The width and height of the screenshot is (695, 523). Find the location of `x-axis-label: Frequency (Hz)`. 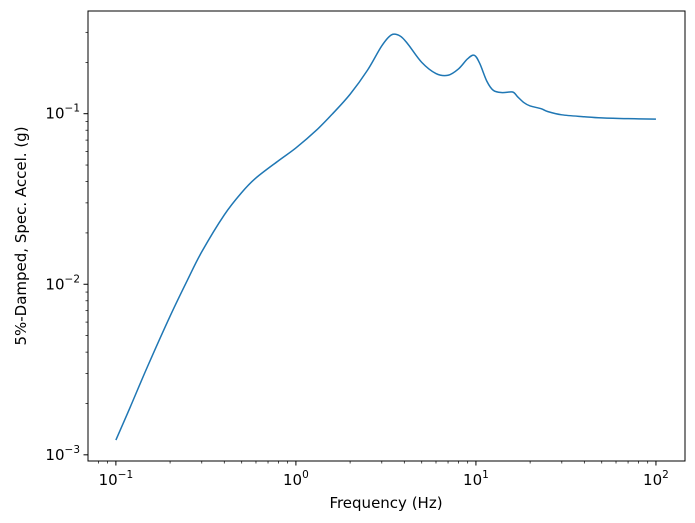

x-axis-label: Frequency (Hz) is located at coordinates (385, 503).